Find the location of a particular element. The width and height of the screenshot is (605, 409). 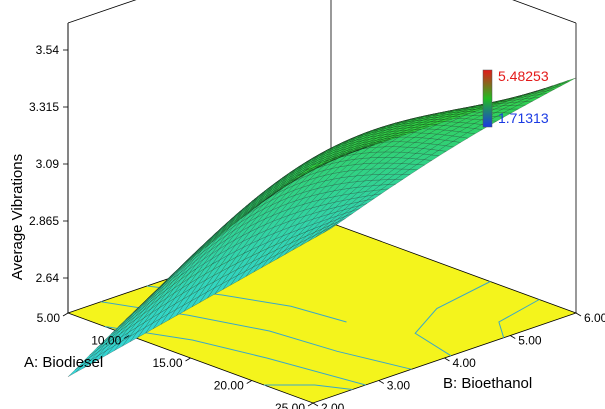

z-tick-label: 2.865 is located at coordinates (44, 221).